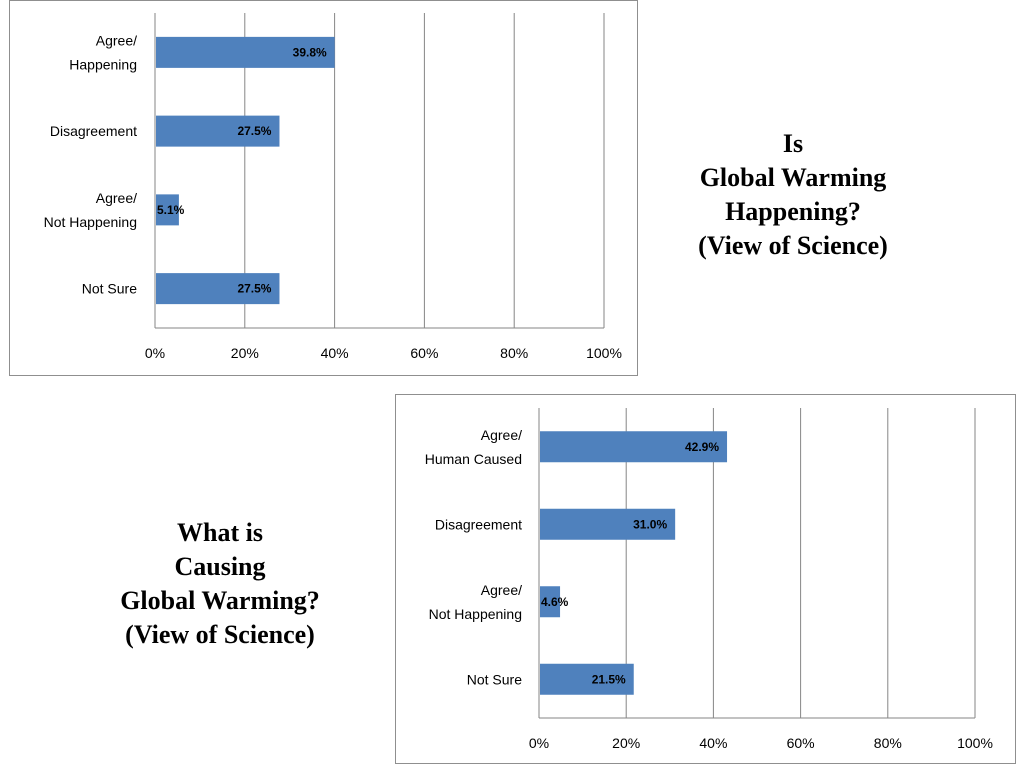 This screenshot has height=768, width=1024. I want to click on data-label: 42.9%, so click(702, 447).